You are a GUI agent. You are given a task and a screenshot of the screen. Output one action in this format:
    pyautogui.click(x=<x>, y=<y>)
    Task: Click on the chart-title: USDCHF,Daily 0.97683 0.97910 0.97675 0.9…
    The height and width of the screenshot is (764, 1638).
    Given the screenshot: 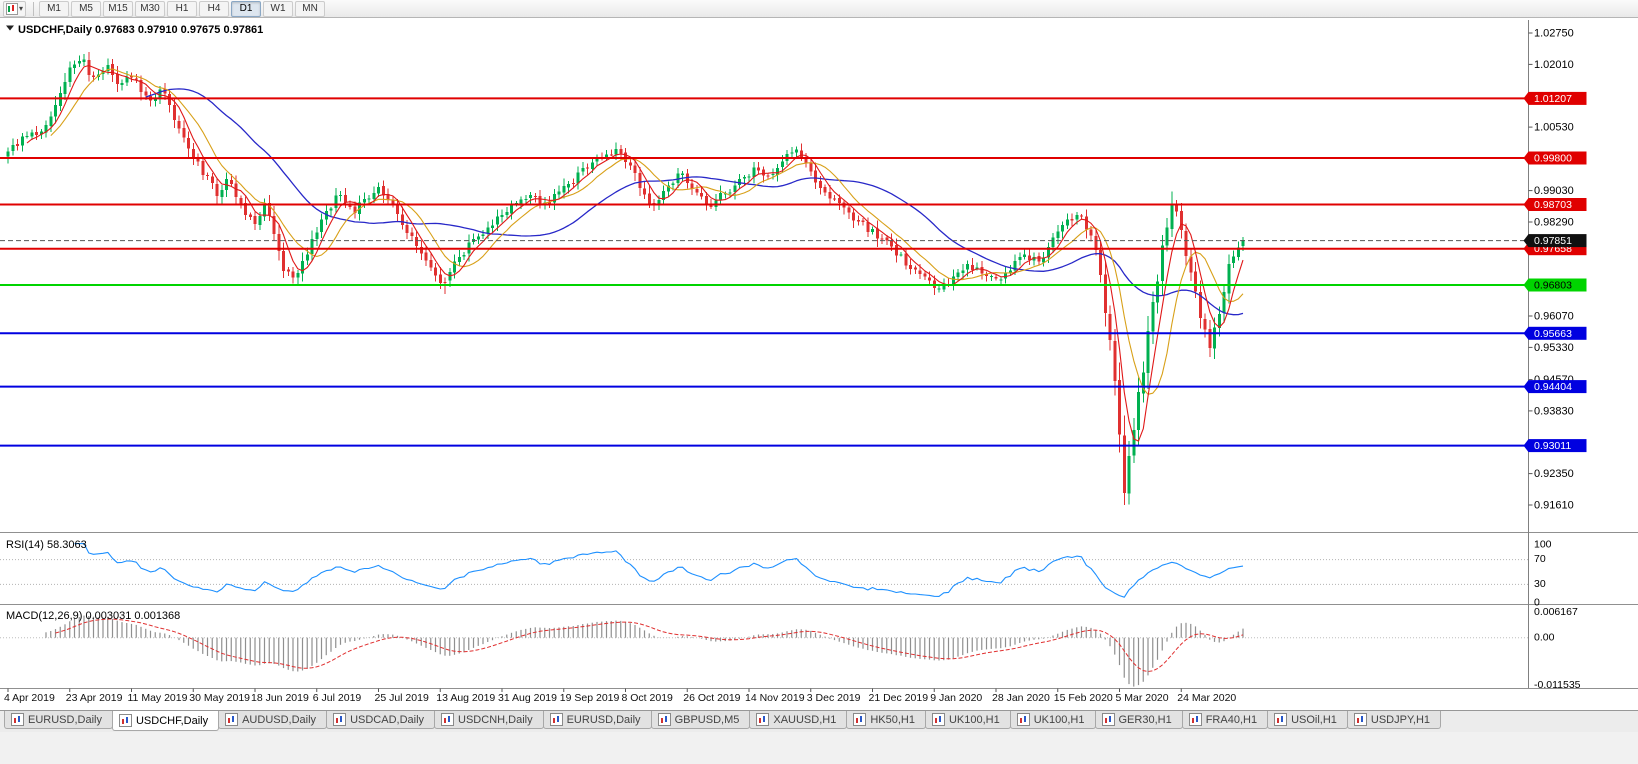 What is the action you would take?
    pyautogui.click(x=140, y=30)
    